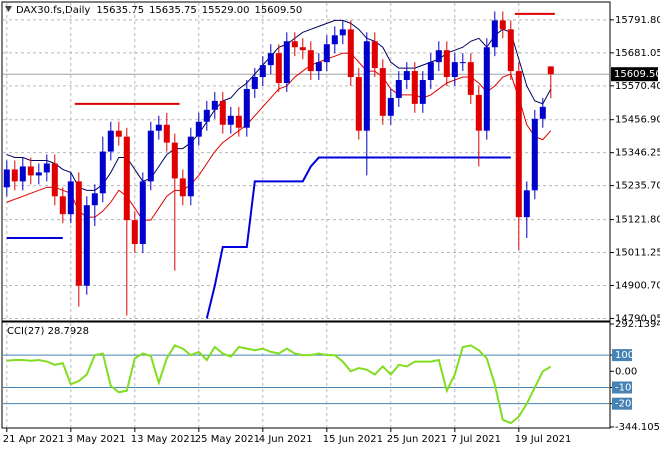 Image resolution: width=660 pixels, height=450 pixels. Describe the element at coordinates (286, 439) in the screenshot. I see `x-tick-label: 4 Jun 2021` at that location.